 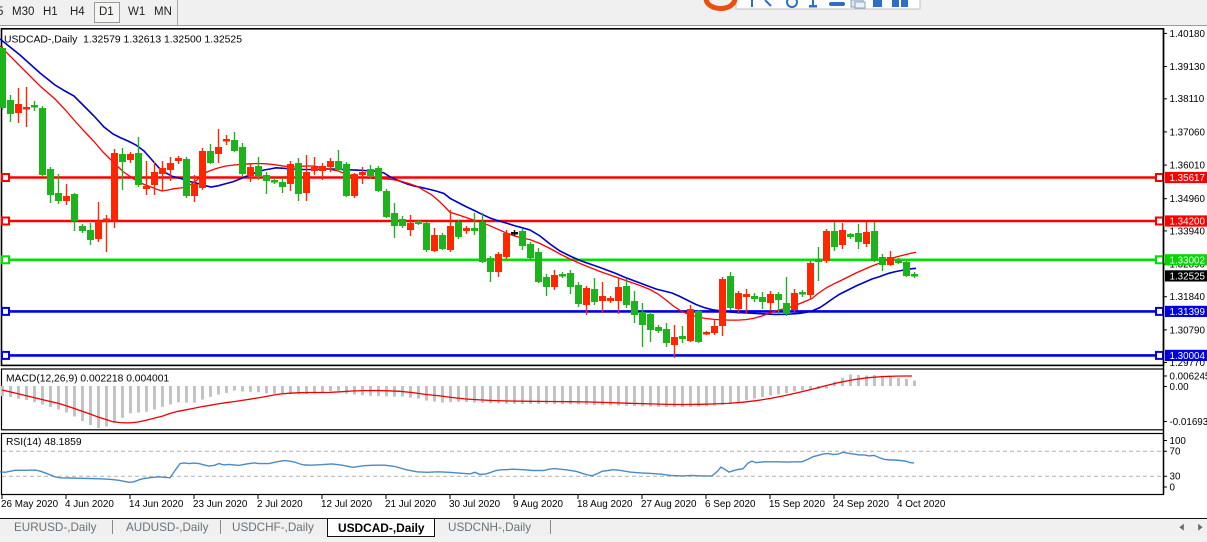 I want to click on svg-text: 18 Aug 2020, so click(x=605, y=504).